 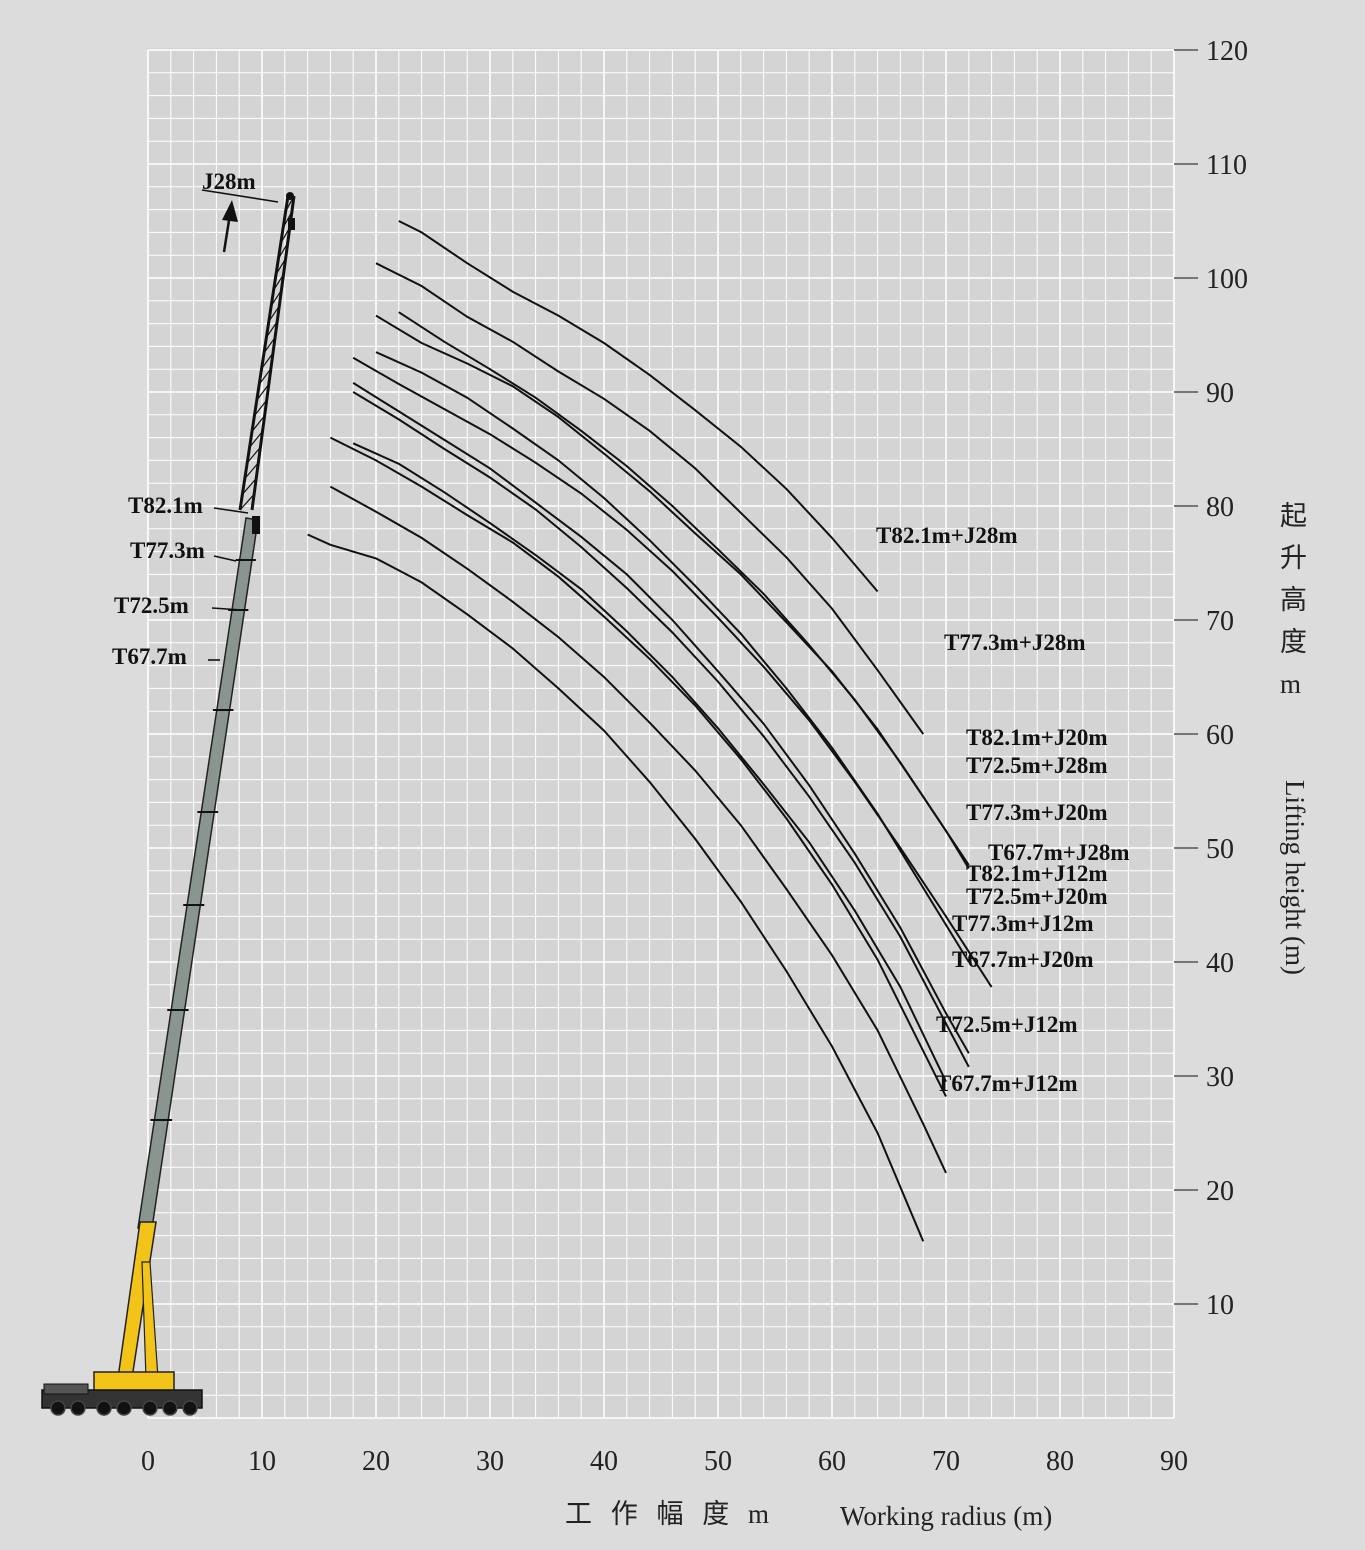 I want to click on series-label: T82.1m+J20m, so click(x=1037, y=737).